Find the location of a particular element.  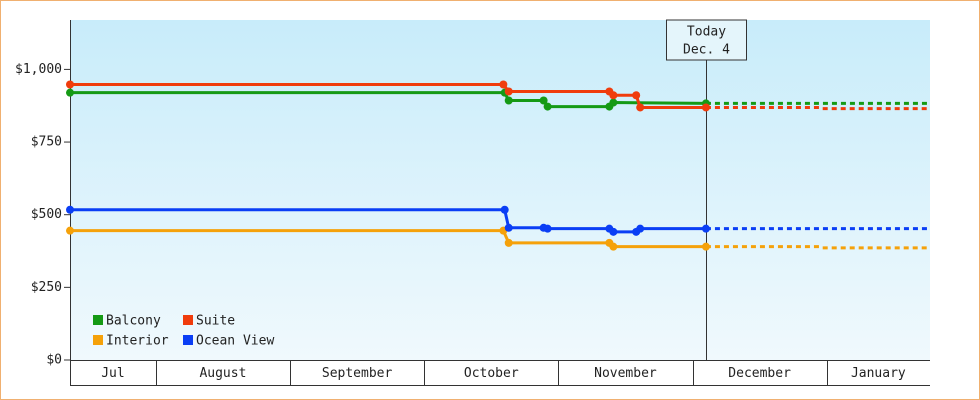

x-tick-label: November is located at coordinates (625, 373).